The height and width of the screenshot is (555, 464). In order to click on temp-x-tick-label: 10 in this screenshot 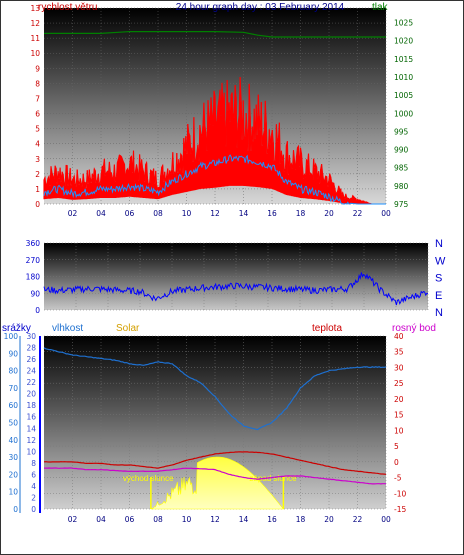, I will do `click(187, 519)`.